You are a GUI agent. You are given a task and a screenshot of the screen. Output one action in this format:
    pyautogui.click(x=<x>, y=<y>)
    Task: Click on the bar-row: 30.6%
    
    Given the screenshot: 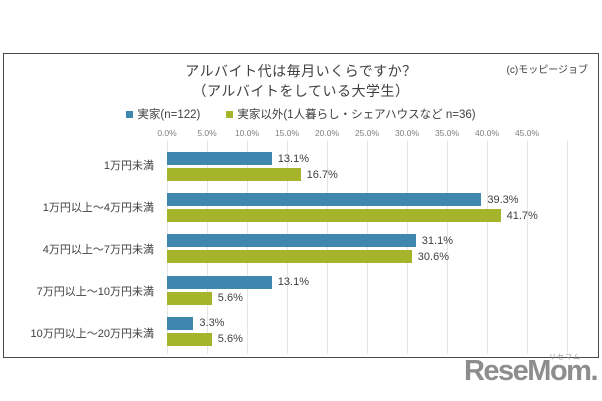 What is the action you would take?
    pyautogui.click(x=367, y=257)
    